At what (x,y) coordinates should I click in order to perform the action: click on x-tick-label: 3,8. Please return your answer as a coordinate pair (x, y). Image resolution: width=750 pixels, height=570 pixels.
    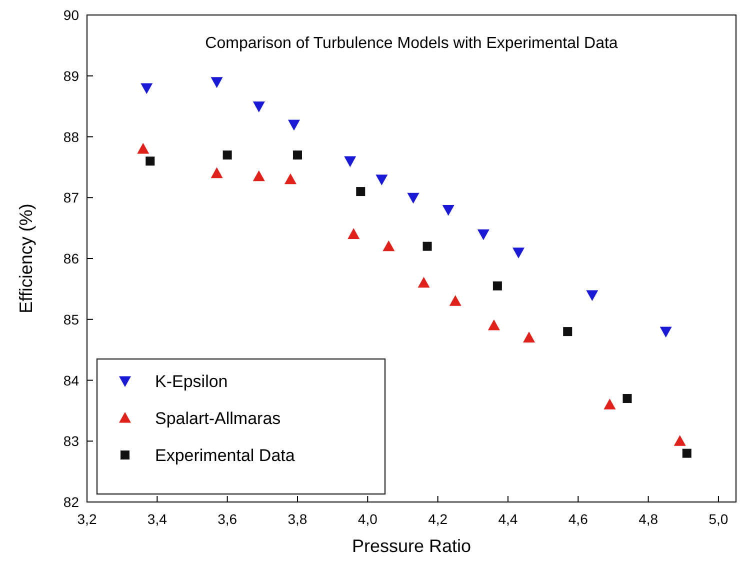
    Looking at the image, I should click on (298, 519).